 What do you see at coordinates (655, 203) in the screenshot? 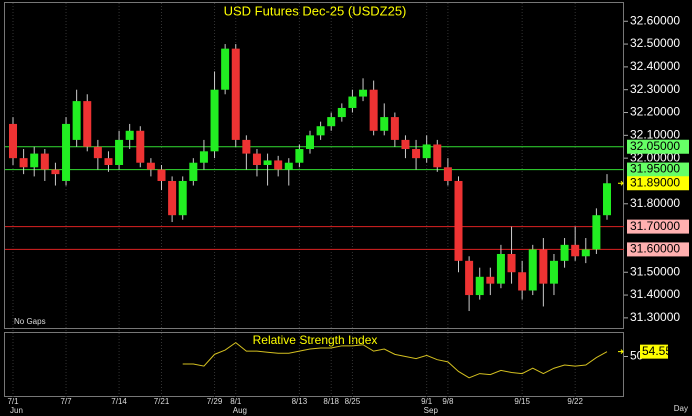
I see `y-tick-label: 31.80000` at bounding box center [655, 203].